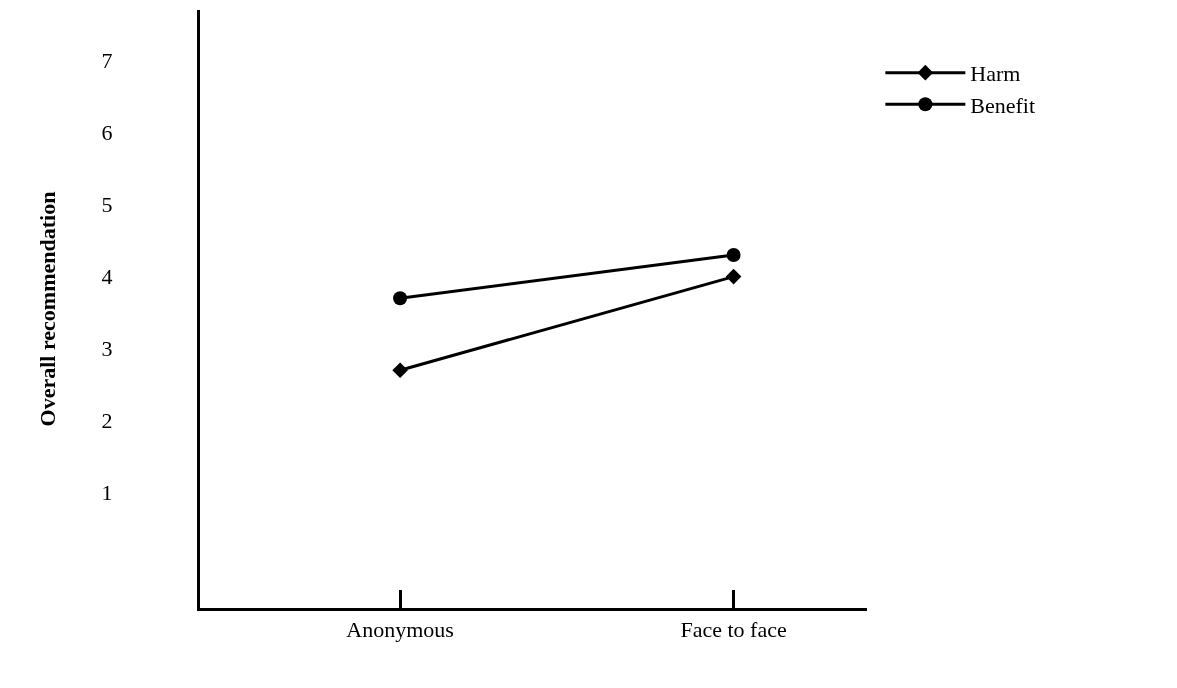 The width and height of the screenshot is (1177, 688). Describe the element at coordinates (107, 421) in the screenshot. I see `y-tick-label: 2` at that location.